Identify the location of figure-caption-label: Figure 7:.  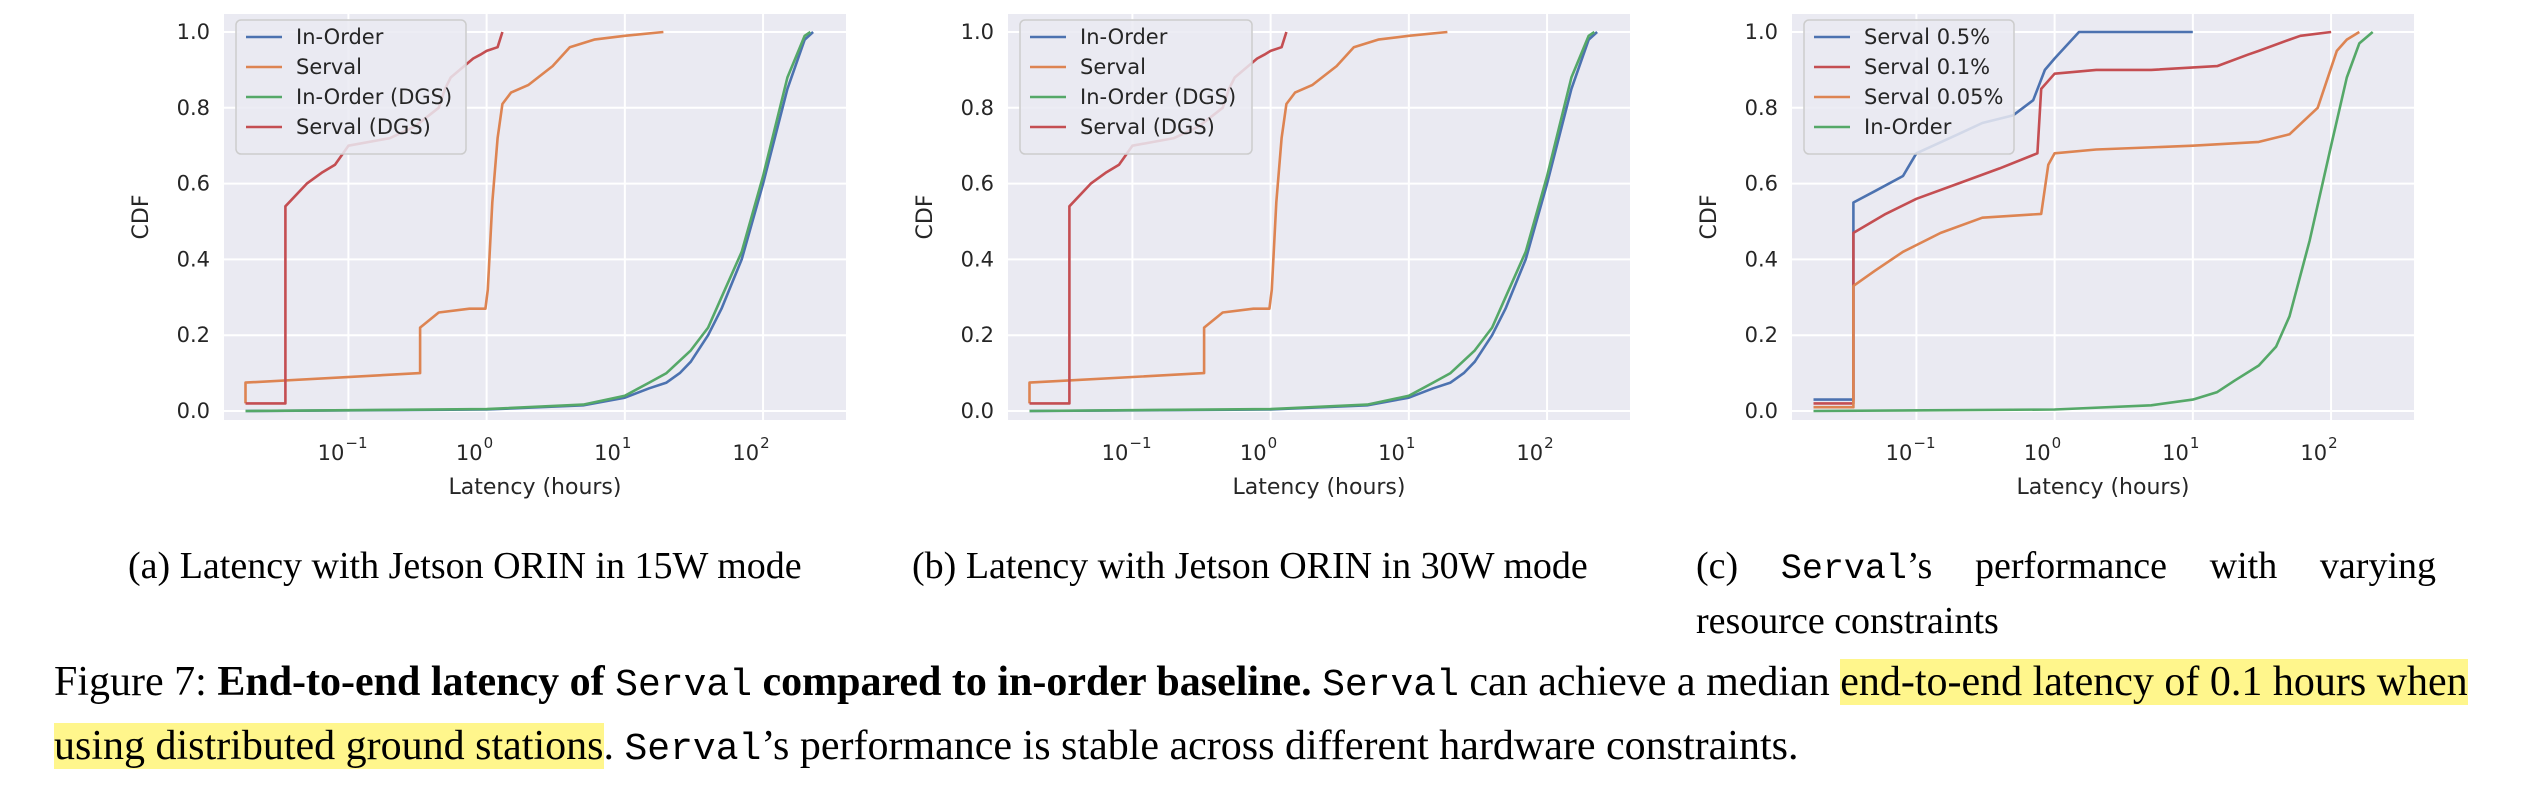
(130, 682).